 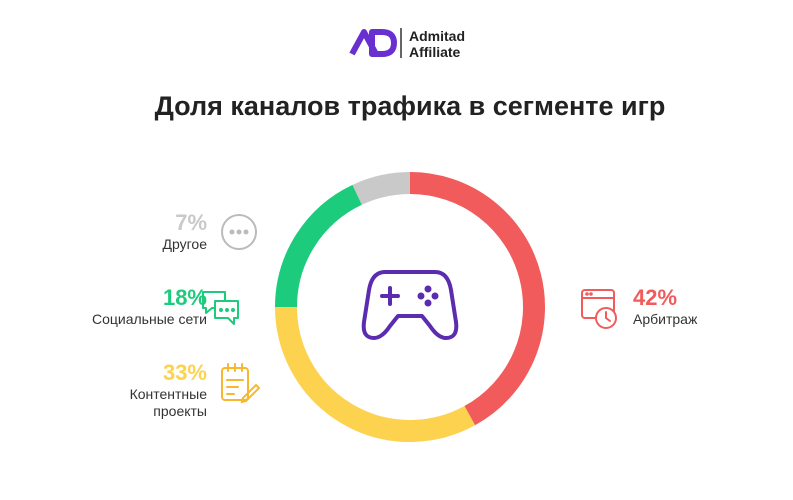 What do you see at coordinates (184, 372) in the screenshot?
I see `value-label: 33%` at bounding box center [184, 372].